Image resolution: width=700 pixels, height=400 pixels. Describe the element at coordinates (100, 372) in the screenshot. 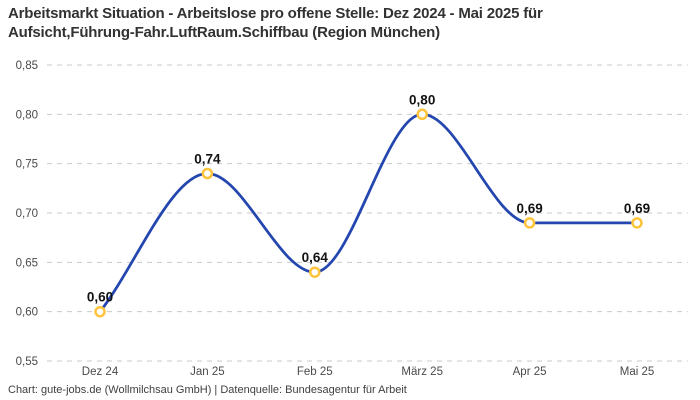

I see `x-tick-label: Dez 24` at that location.